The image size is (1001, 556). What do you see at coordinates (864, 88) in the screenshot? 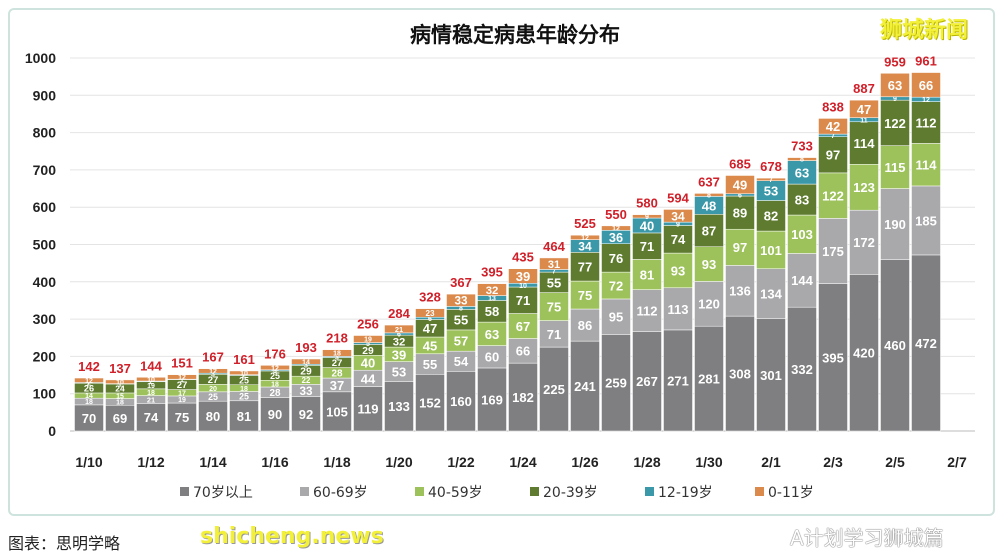
I see `total-label: 887` at bounding box center [864, 88].